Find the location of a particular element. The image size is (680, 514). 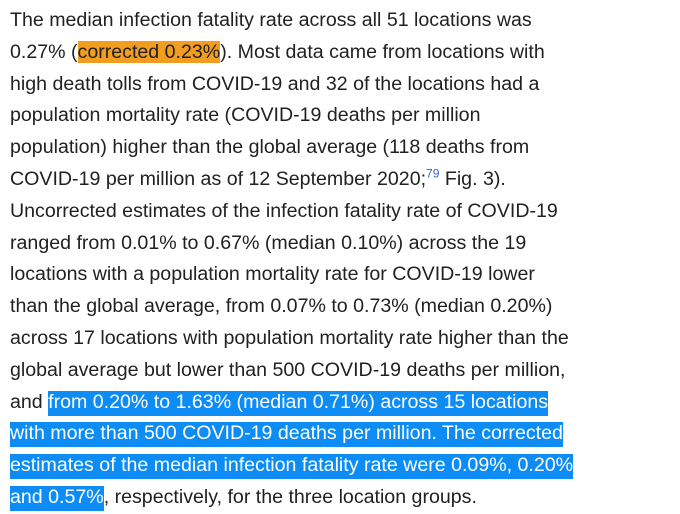

reference-link-79: 79 is located at coordinates (433, 173).